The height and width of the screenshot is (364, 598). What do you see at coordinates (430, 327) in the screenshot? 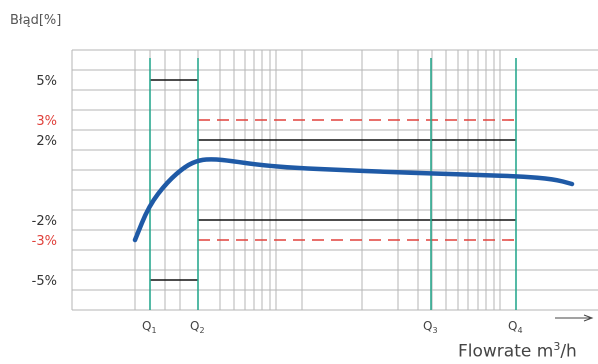
I see `flow-marker-label-q3: Q3` at bounding box center [430, 327].